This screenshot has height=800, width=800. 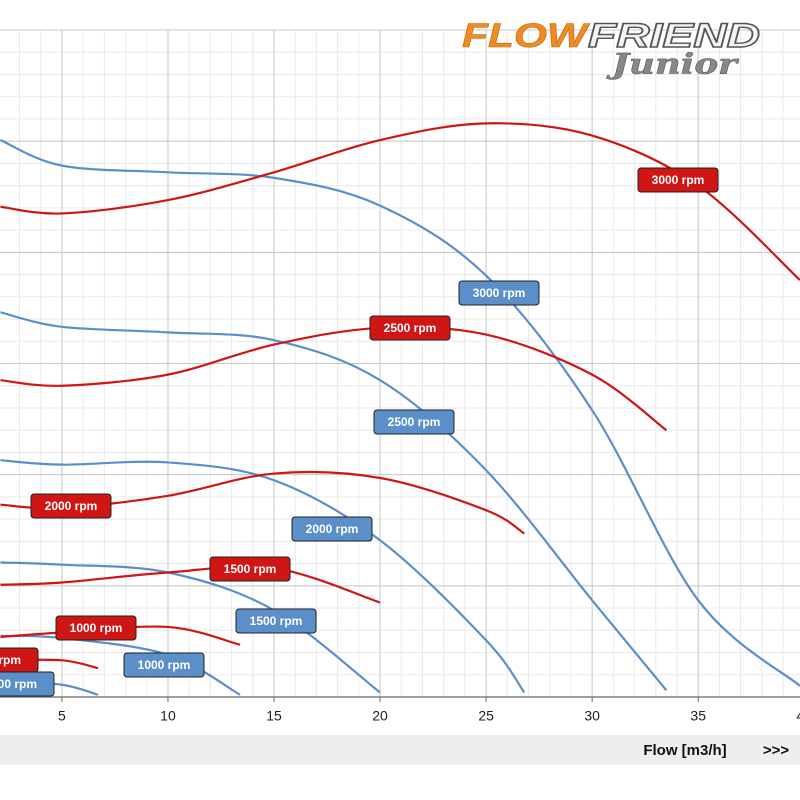 I want to click on x-tick-label: 20, so click(x=380, y=716).